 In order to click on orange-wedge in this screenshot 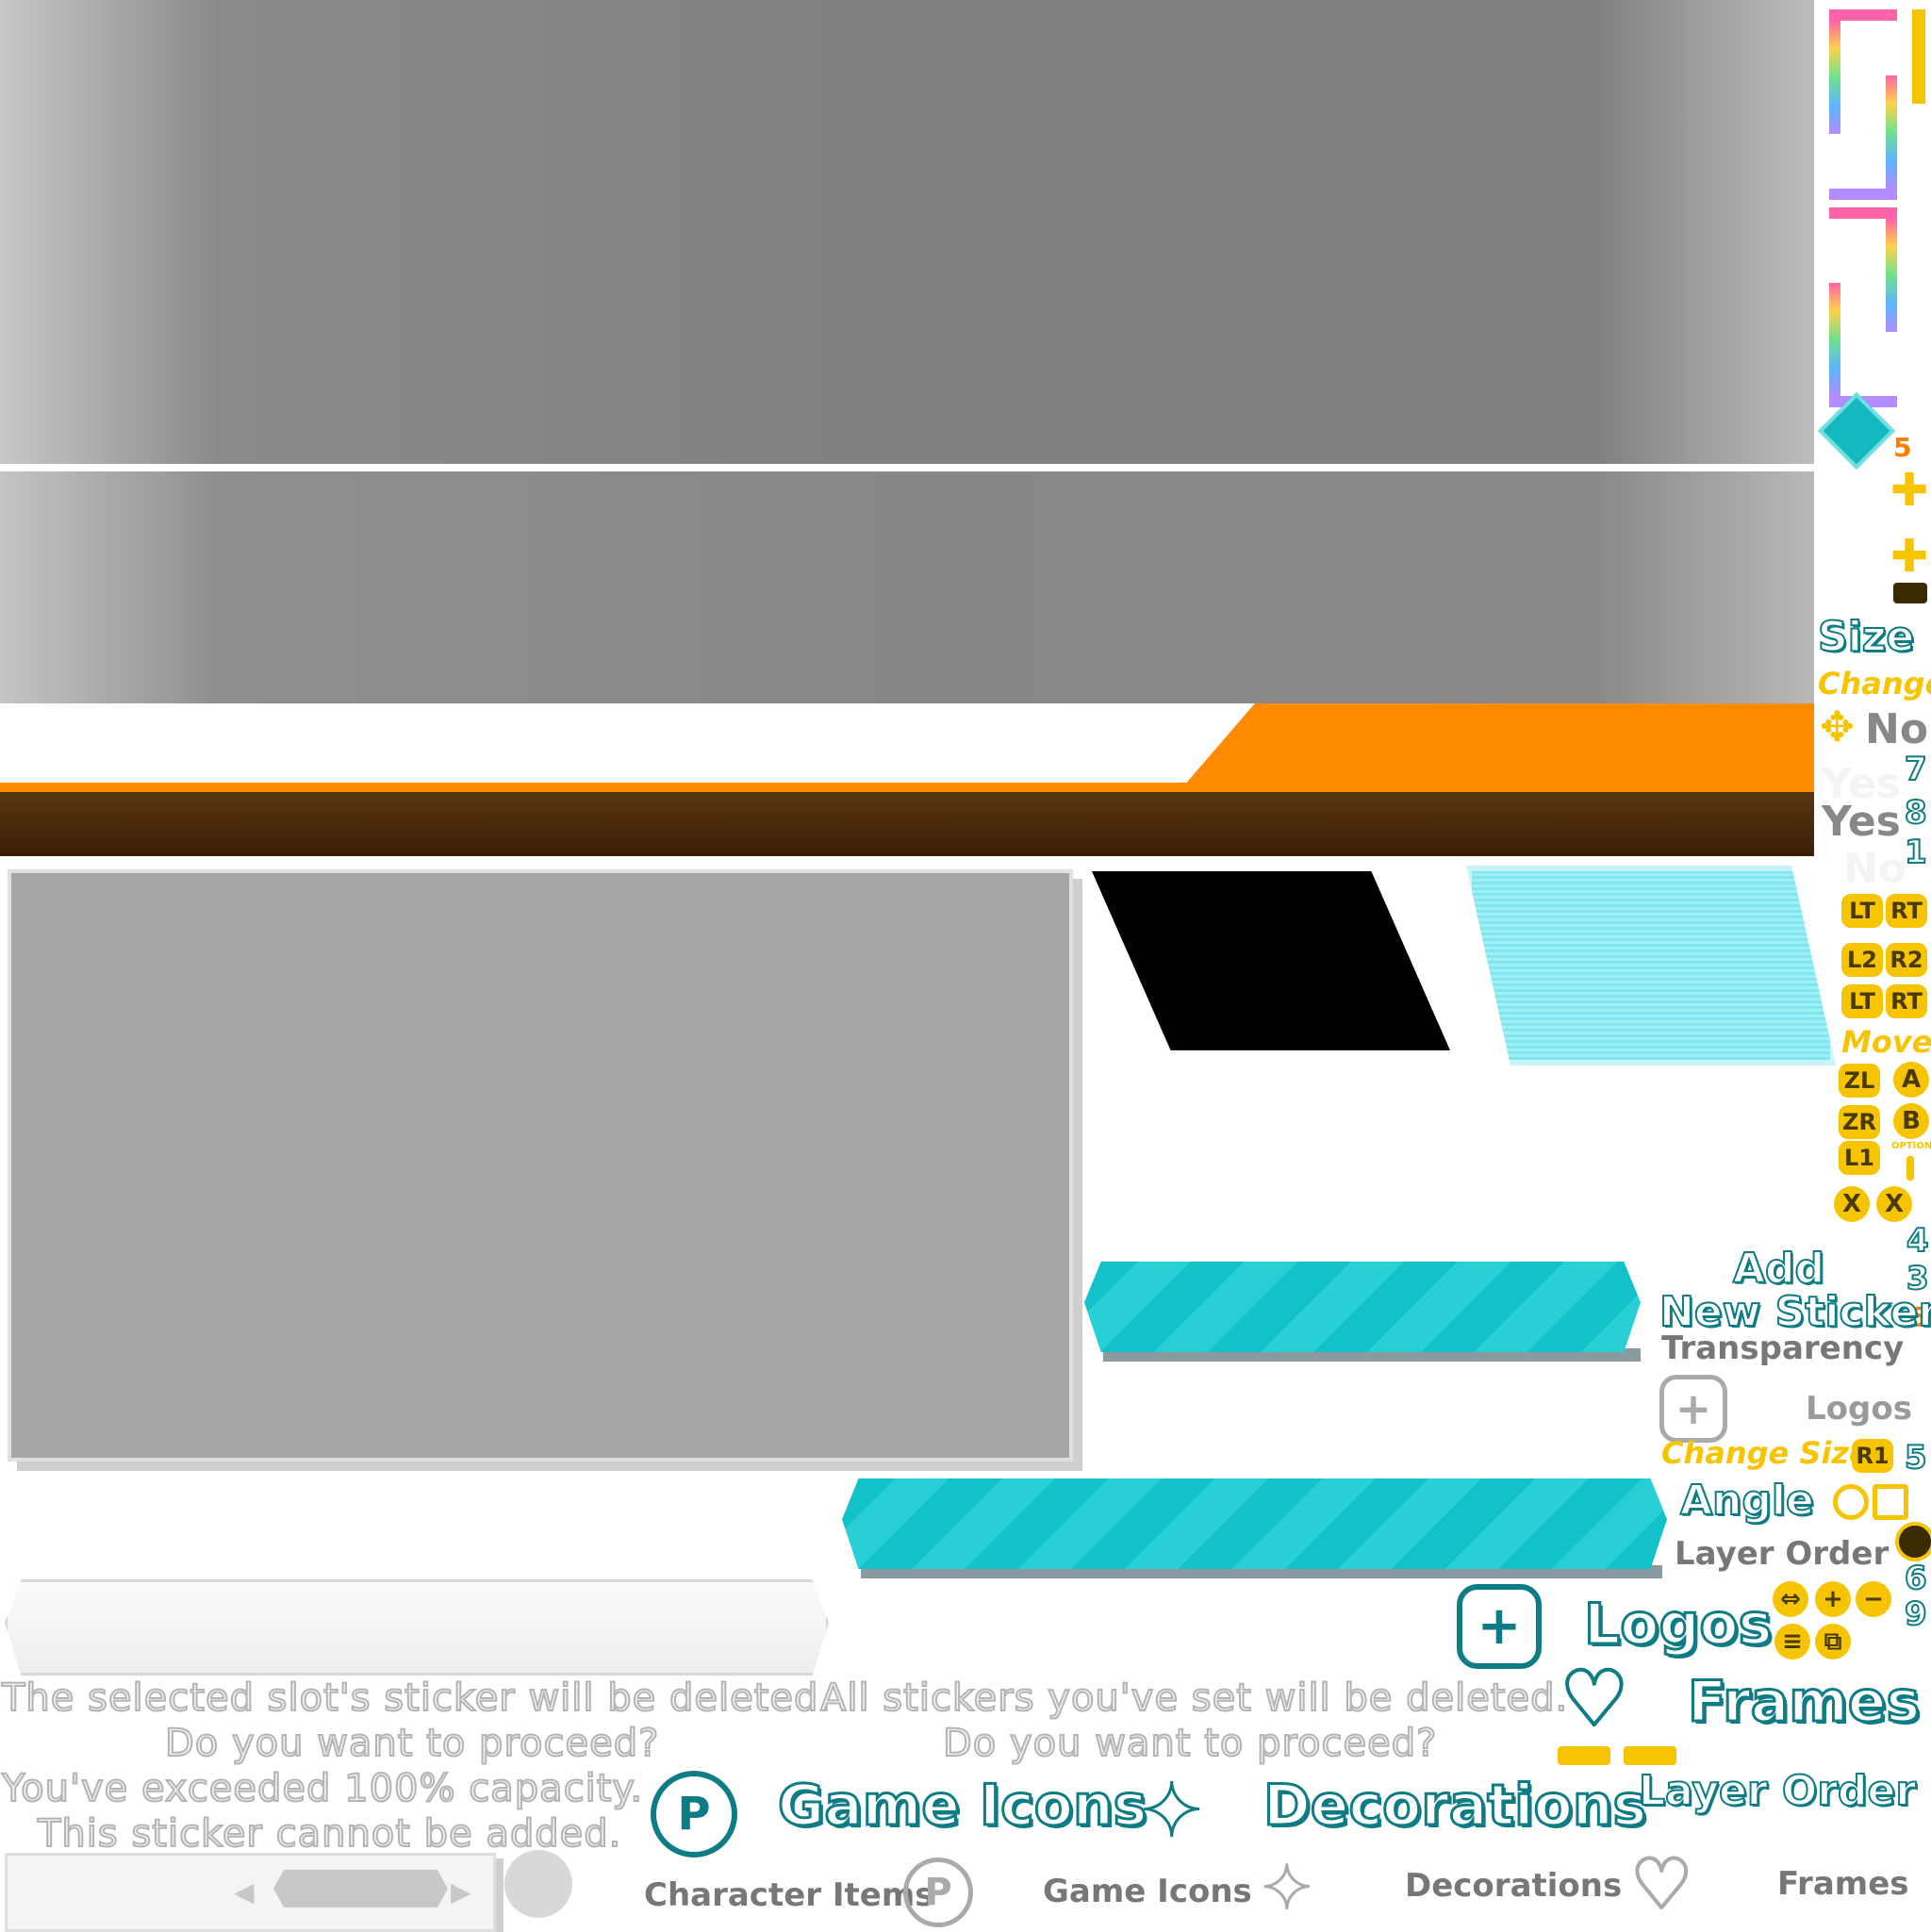, I will do `click(1496, 747)`.